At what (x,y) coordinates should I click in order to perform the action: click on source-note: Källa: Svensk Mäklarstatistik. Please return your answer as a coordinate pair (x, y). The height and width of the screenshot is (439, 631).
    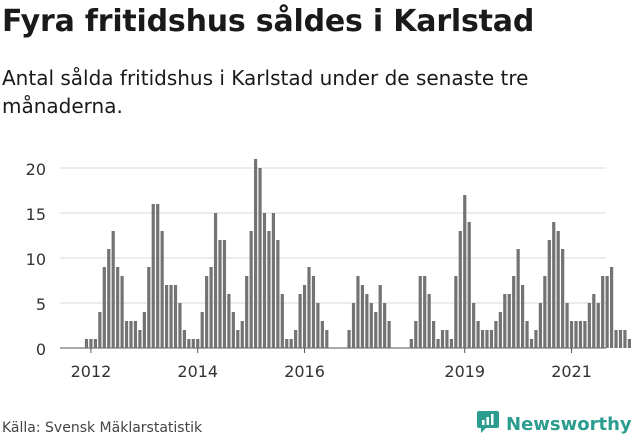
    Looking at the image, I should click on (102, 428).